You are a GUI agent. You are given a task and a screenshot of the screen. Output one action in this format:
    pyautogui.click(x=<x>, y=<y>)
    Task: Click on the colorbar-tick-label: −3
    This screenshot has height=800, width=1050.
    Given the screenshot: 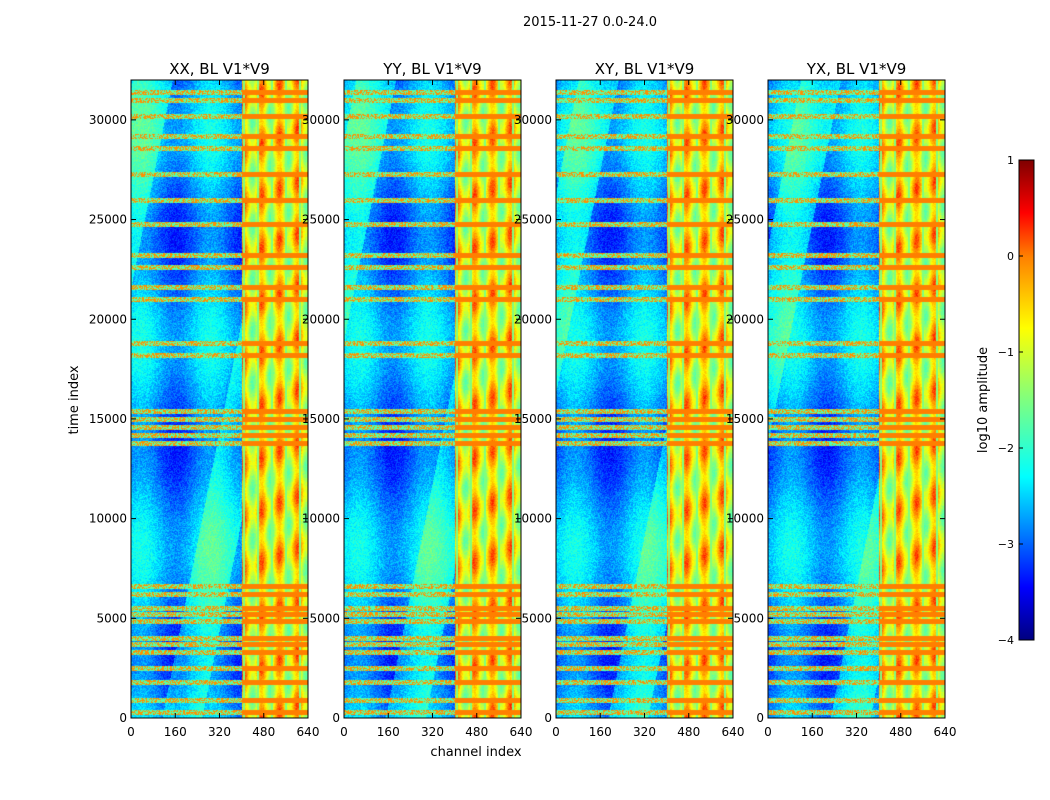 What is the action you would take?
    pyautogui.click(x=1006, y=544)
    